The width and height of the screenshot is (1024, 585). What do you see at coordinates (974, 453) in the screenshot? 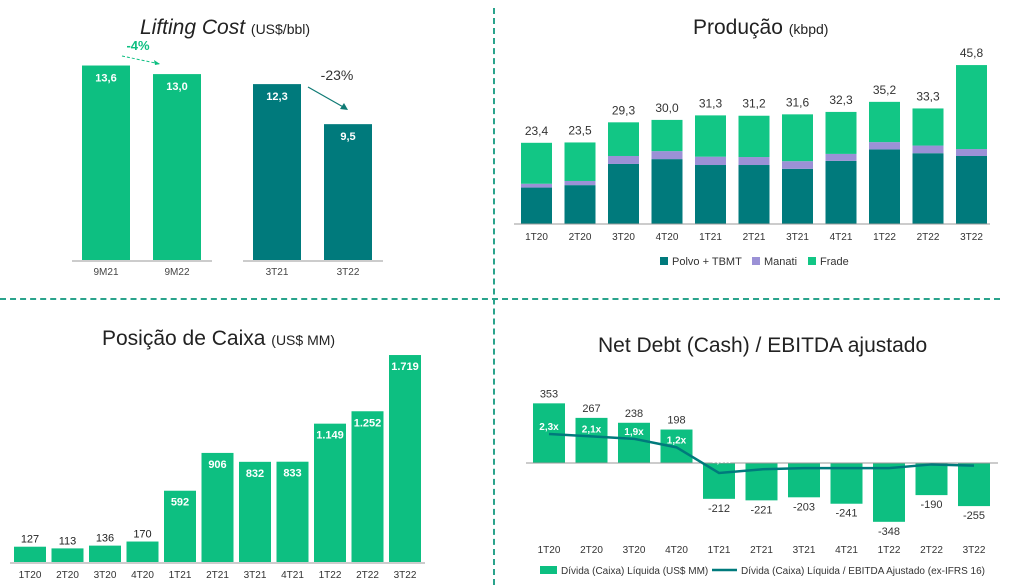
I see `net-debt-ratio-label: -0,3x` at bounding box center [974, 453].